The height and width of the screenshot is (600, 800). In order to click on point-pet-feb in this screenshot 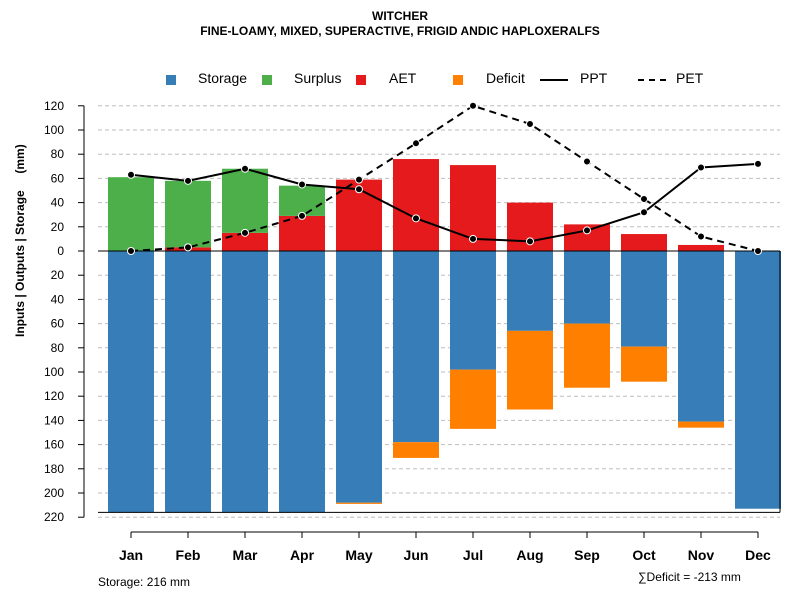, I will do `click(188, 247)`.